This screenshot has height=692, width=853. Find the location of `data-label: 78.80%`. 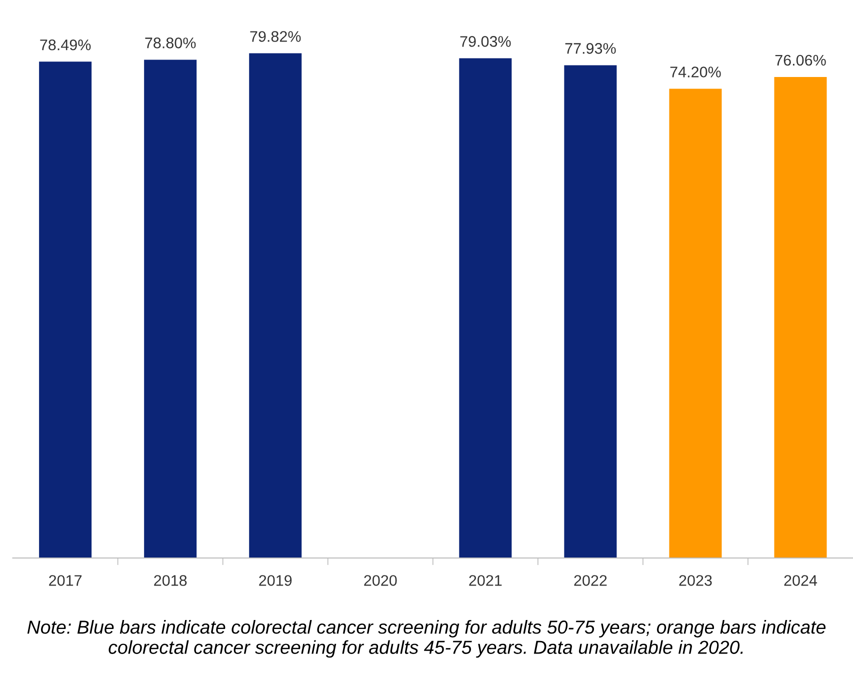

data-label: 78.80% is located at coordinates (170, 43).